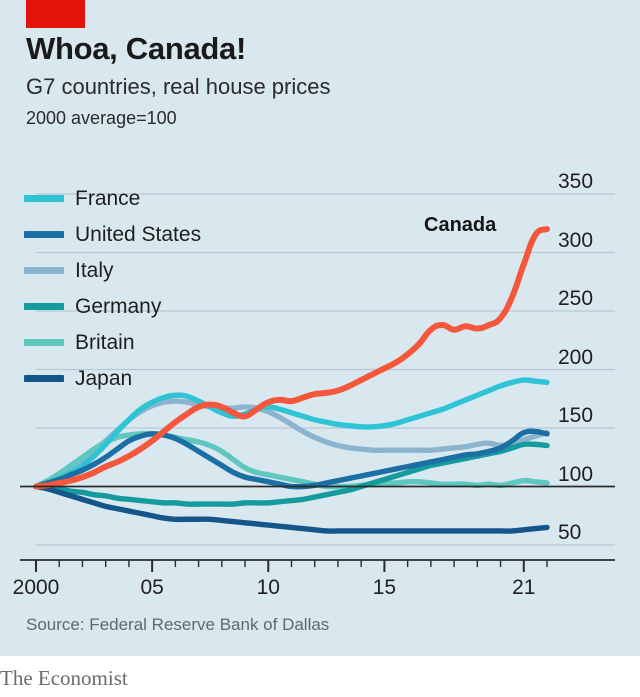 This screenshot has height=697, width=640. I want to click on x-axis-tick-label: 2000, so click(36, 587).